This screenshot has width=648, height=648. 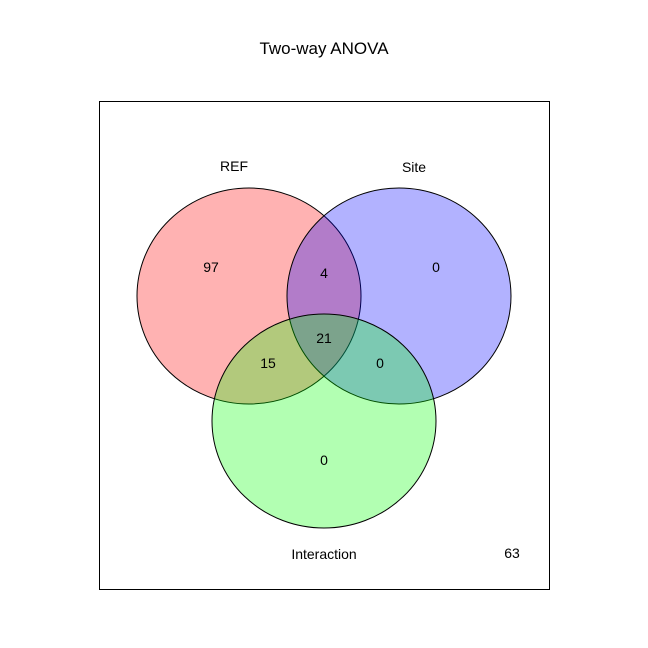 What do you see at coordinates (249, 296) in the screenshot?
I see `circle-ref` at bounding box center [249, 296].